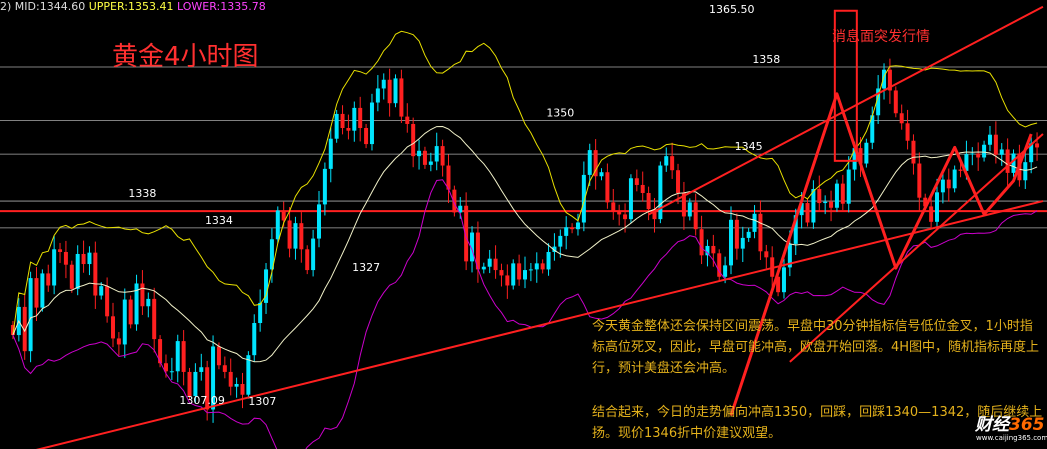  What do you see at coordinates (732, 9) in the screenshot?
I see `price-mark-label: 1365.50` at bounding box center [732, 9].